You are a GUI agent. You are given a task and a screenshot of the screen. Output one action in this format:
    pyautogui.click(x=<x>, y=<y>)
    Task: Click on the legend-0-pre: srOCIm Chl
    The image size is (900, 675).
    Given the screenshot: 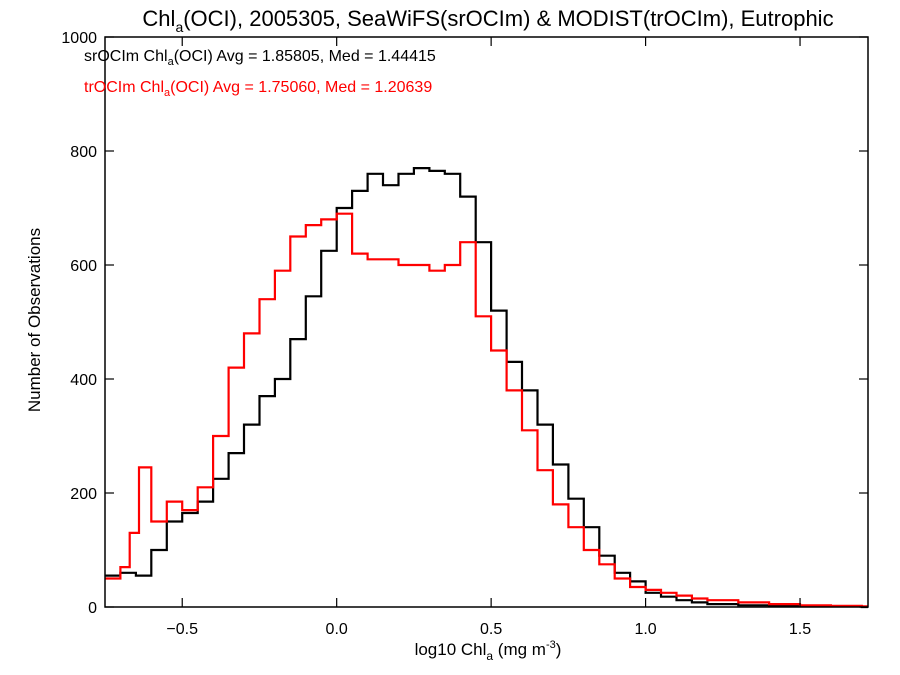 What is the action you would take?
    pyautogui.click(x=126, y=56)
    